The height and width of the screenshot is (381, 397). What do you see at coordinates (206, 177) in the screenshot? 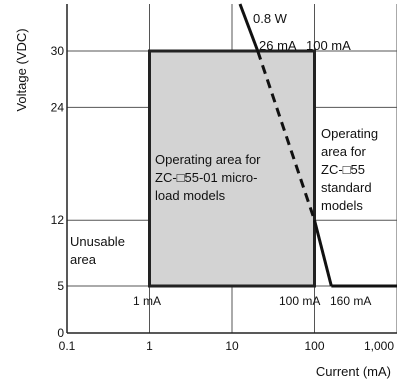
I see `micro-area-label-2: ZC-□55-01 micro-` at bounding box center [206, 177].